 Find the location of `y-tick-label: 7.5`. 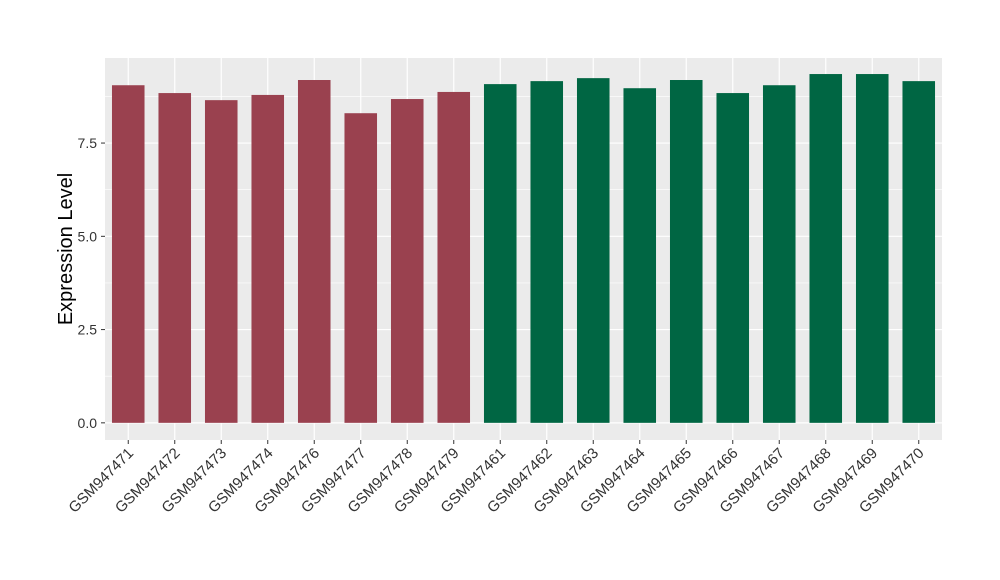

y-tick-label: 7.5 is located at coordinates (88, 143).